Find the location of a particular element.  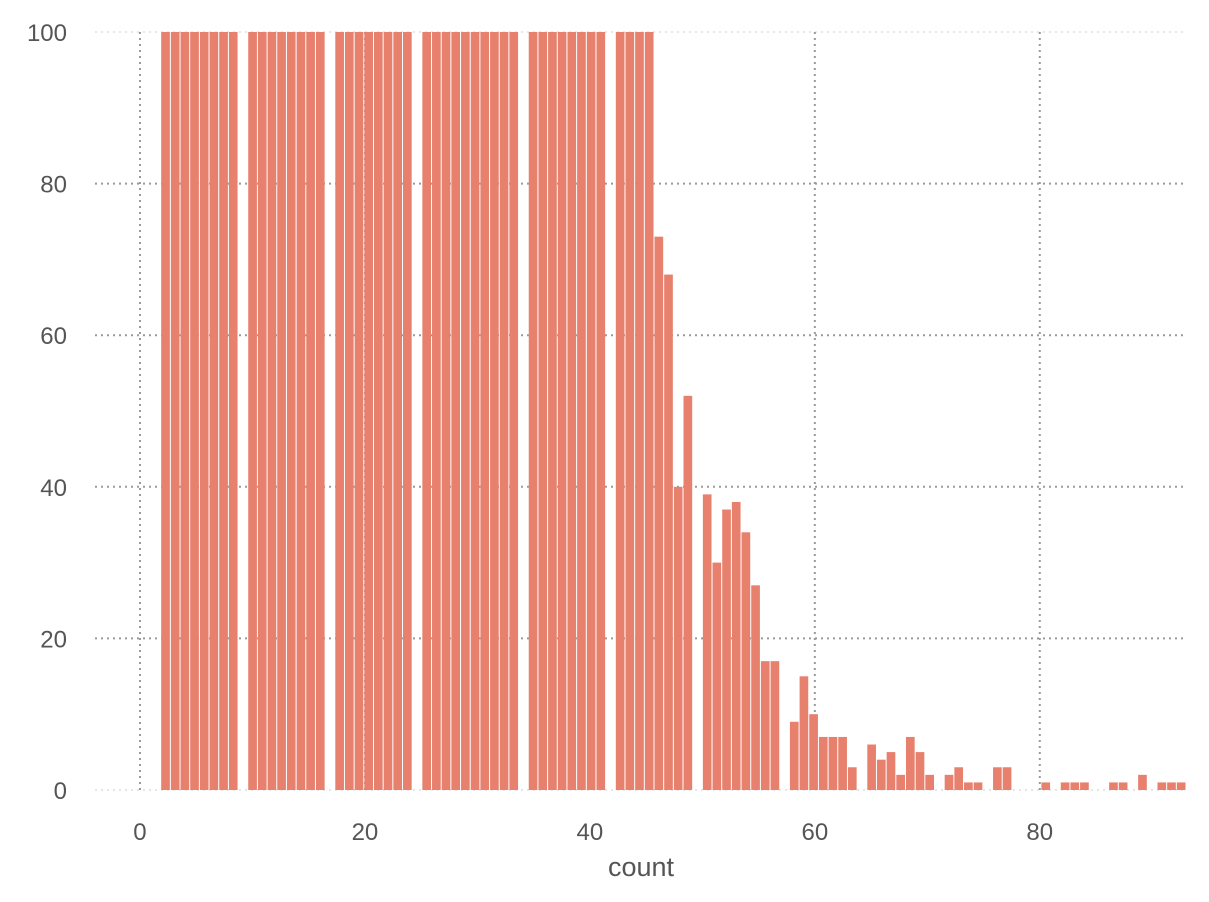

x-tick-label: 60 is located at coordinates (814, 832).